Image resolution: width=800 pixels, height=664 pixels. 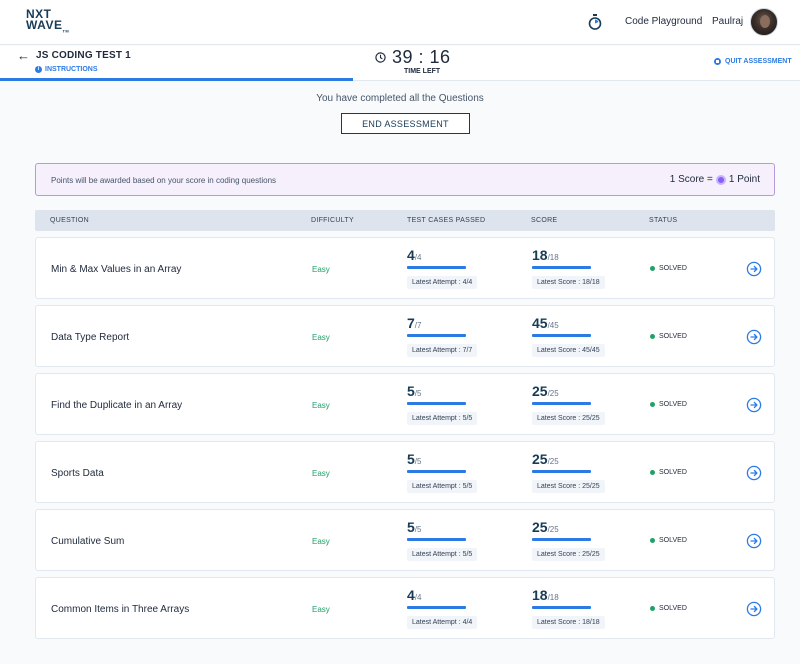 What do you see at coordinates (411, 323) in the screenshot?
I see `test-cases-passed: 7` at bounding box center [411, 323].